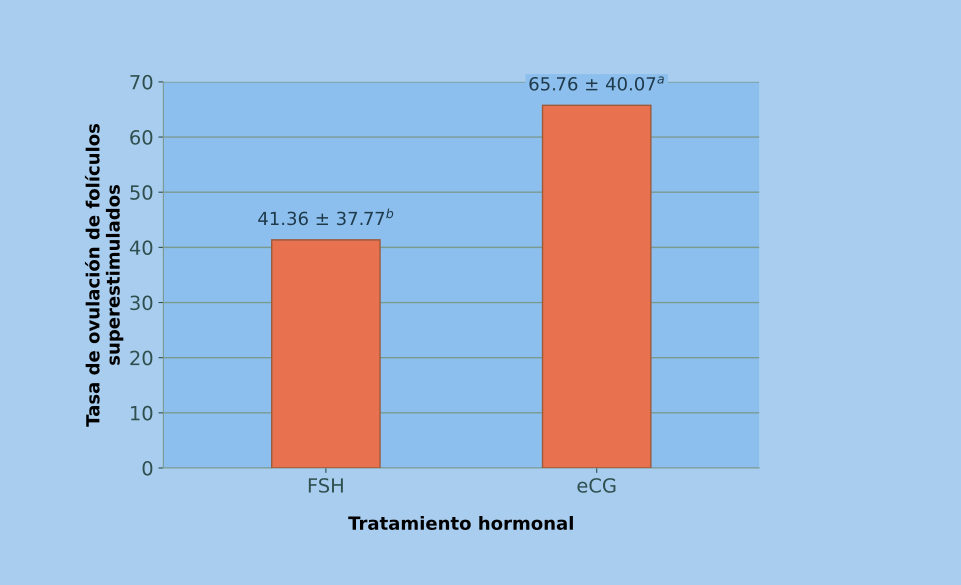 This screenshot has width=961, height=585. I want to click on y-tick-label: 0, so click(147, 468).